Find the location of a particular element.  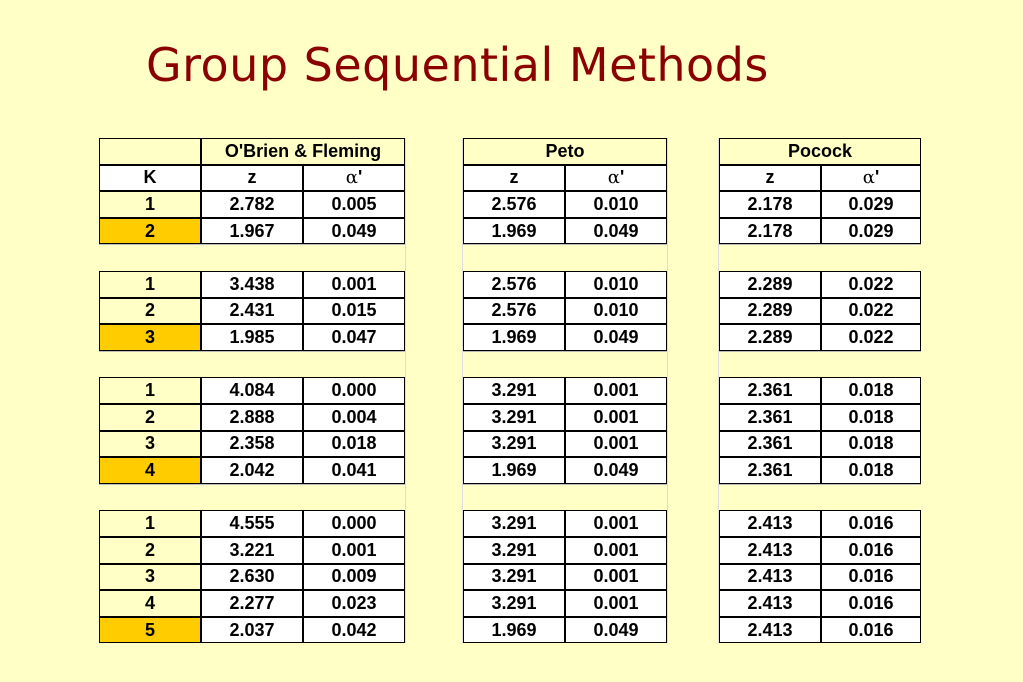

header-blank is located at coordinates (150, 151).